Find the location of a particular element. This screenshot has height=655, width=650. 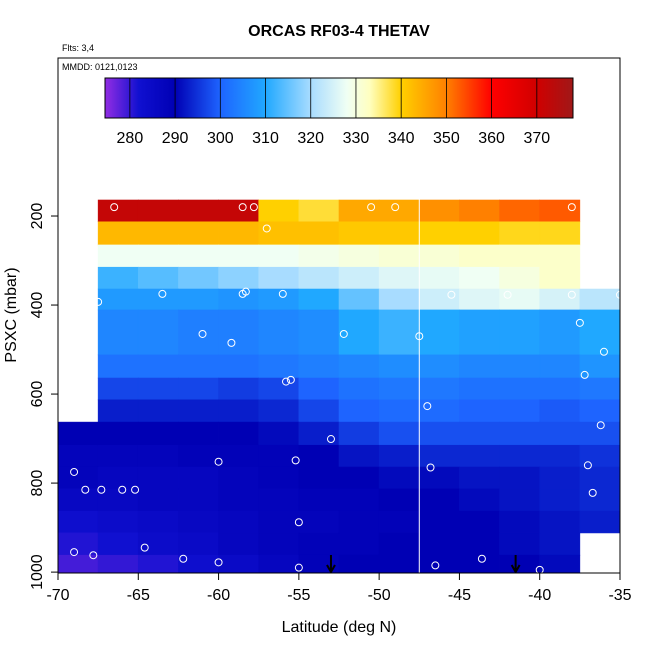

x-tick-label: -45 is located at coordinates (459, 595).